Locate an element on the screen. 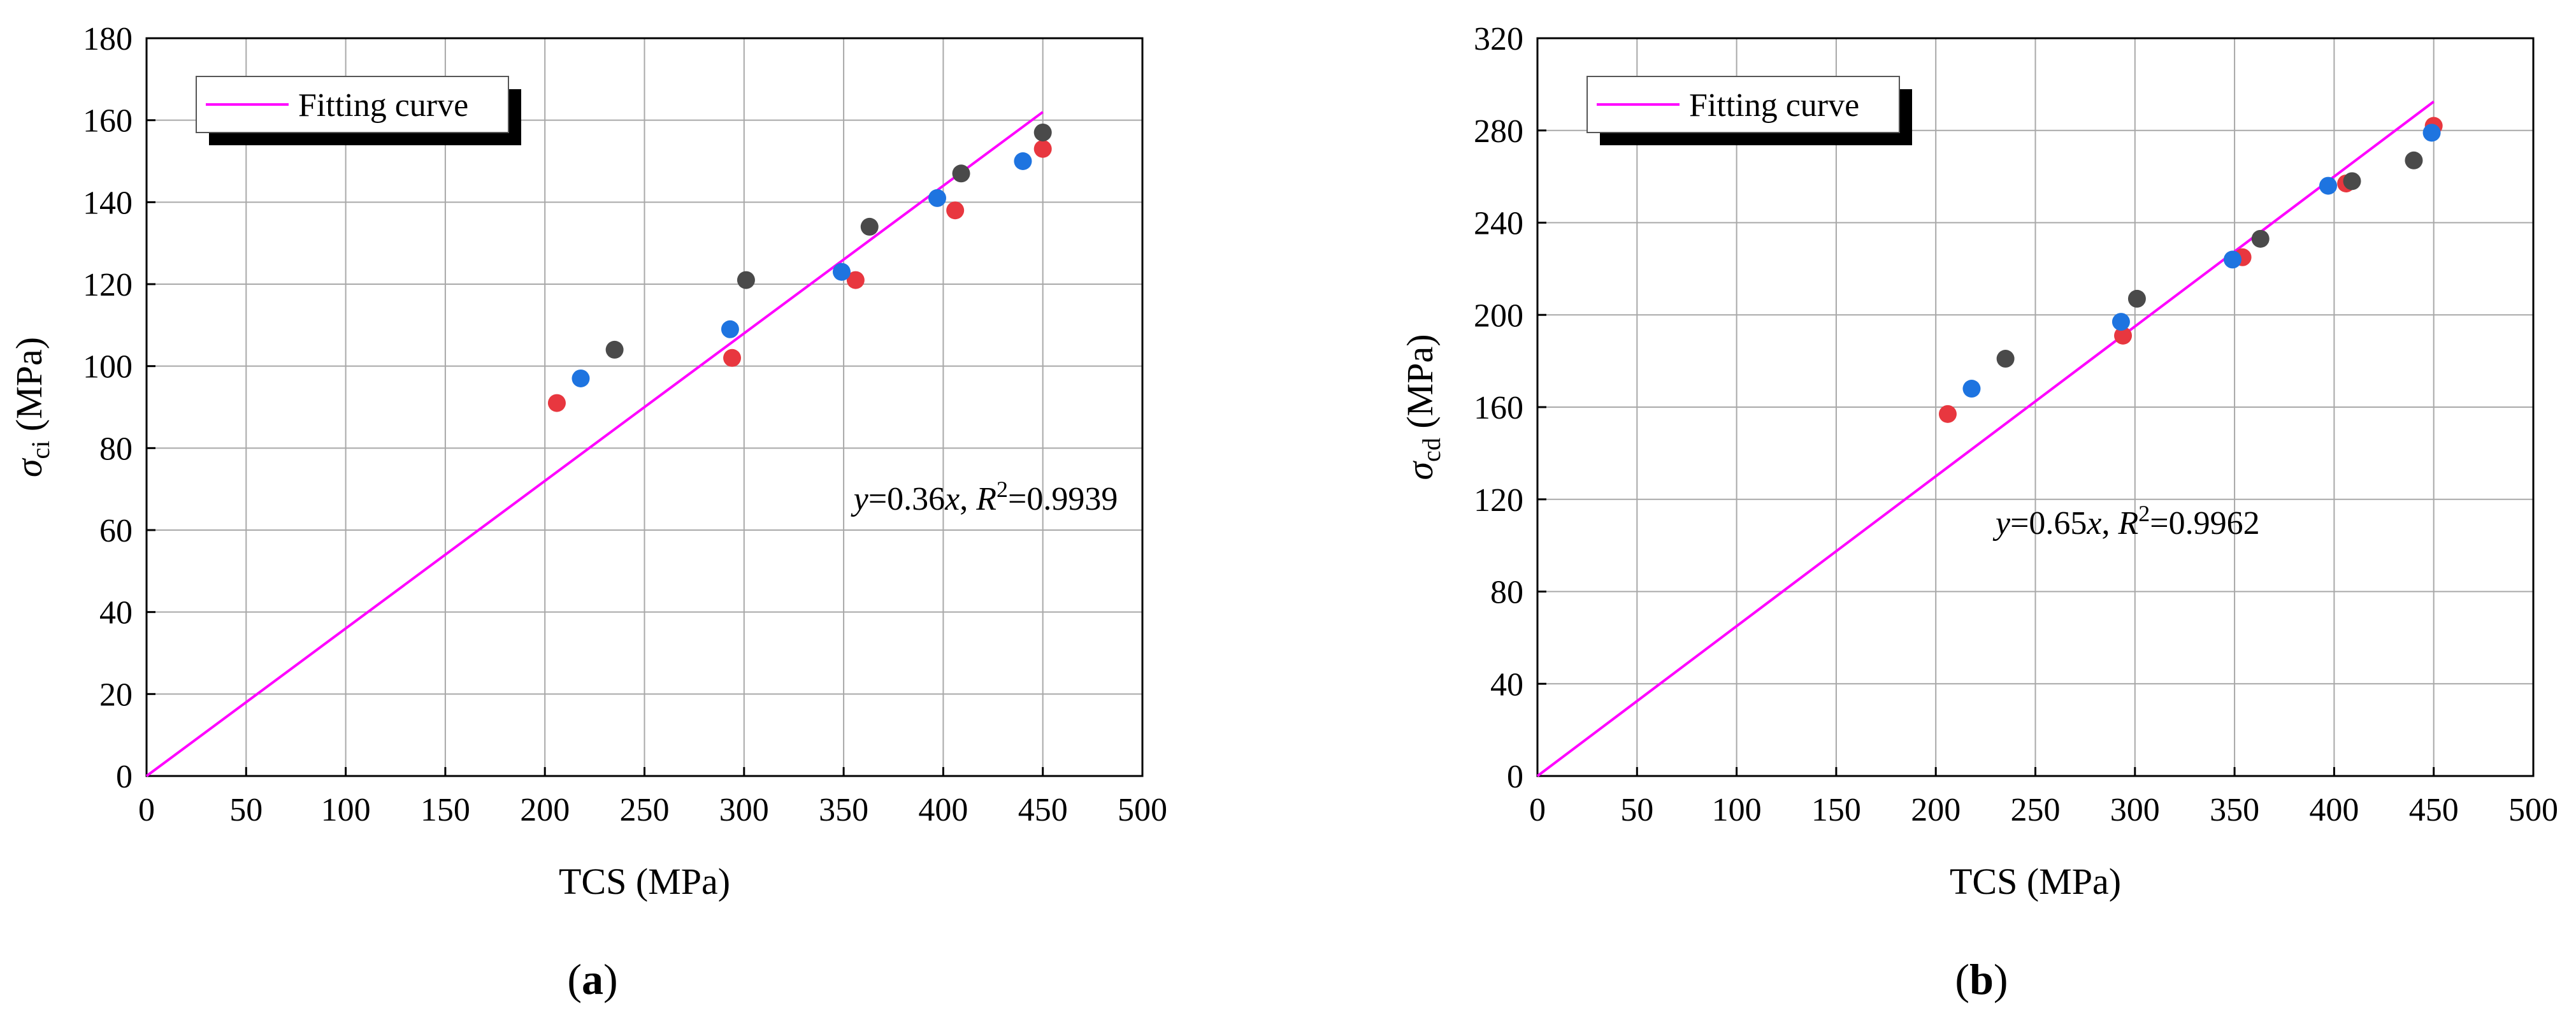 Image resolution: width=2576 pixels, height=1013 pixels. chart-0-legend: Fitting curve is located at coordinates (359, 110).